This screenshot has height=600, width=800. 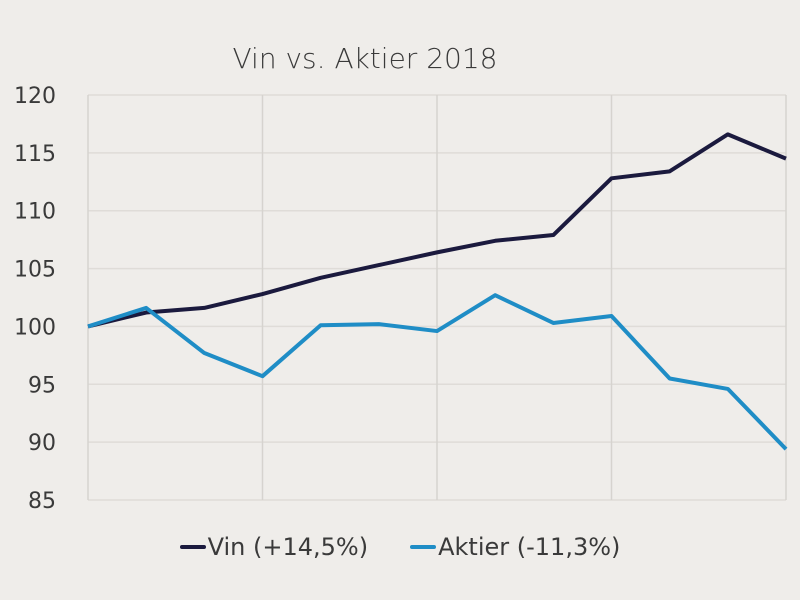 I want to click on y-tick-label: 105, so click(x=35, y=270).